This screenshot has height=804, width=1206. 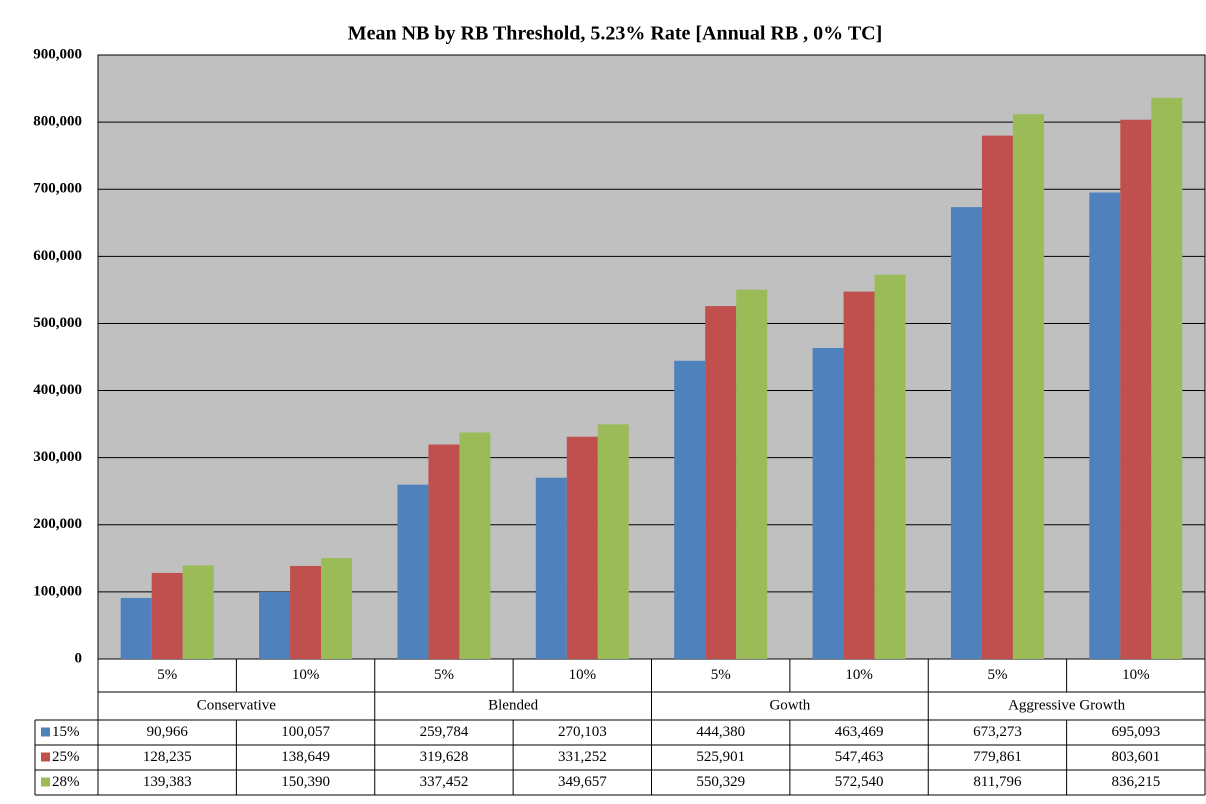 What do you see at coordinates (305, 782) in the screenshot?
I see `table-value: 150,390` at bounding box center [305, 782].